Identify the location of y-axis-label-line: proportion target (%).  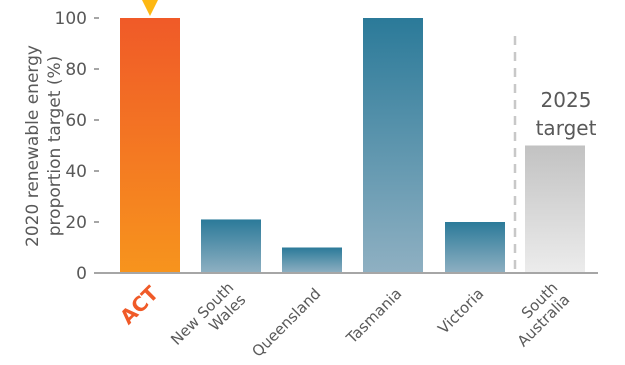
(55, 146).